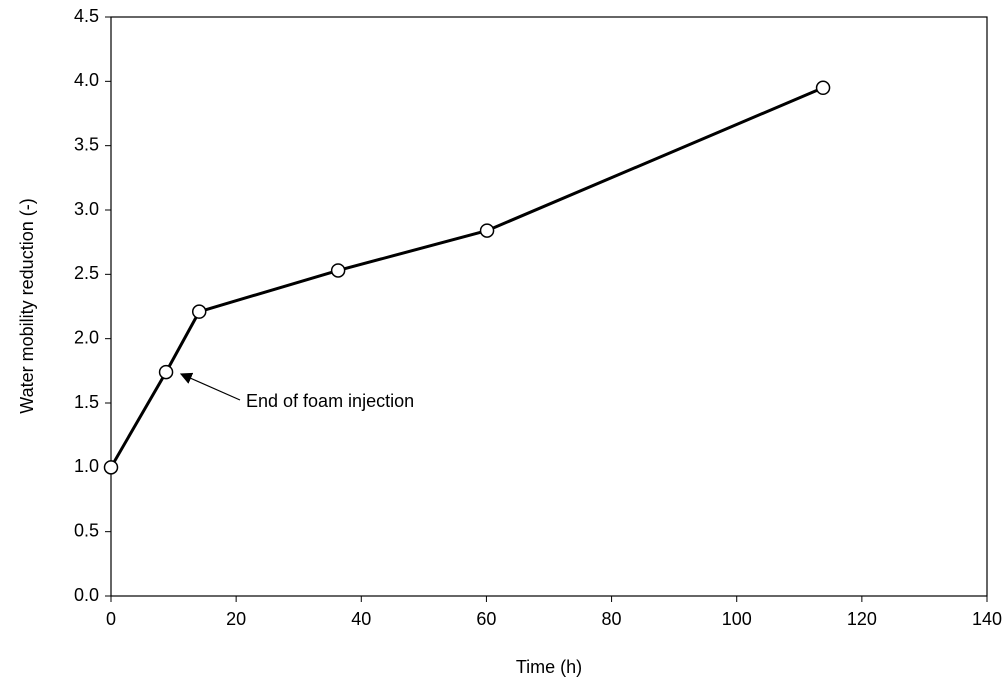  Describe the element at coordinates (86, 16) in the screenshot. I see `y-tick-label: 4.5` at that location.